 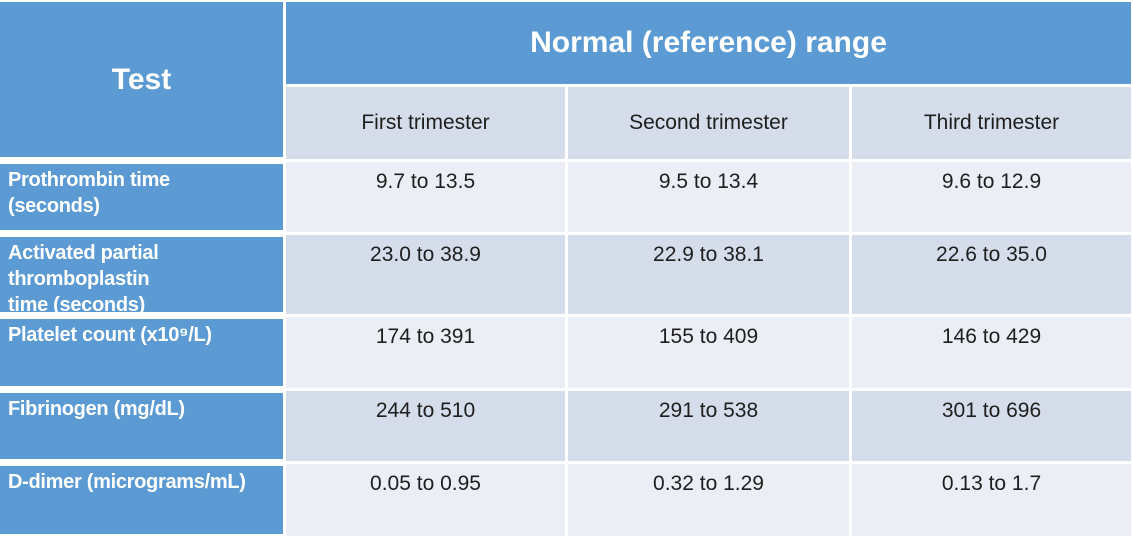 I want to click on column-header-first-trimester: First trimester, so click(x=425, y=123).